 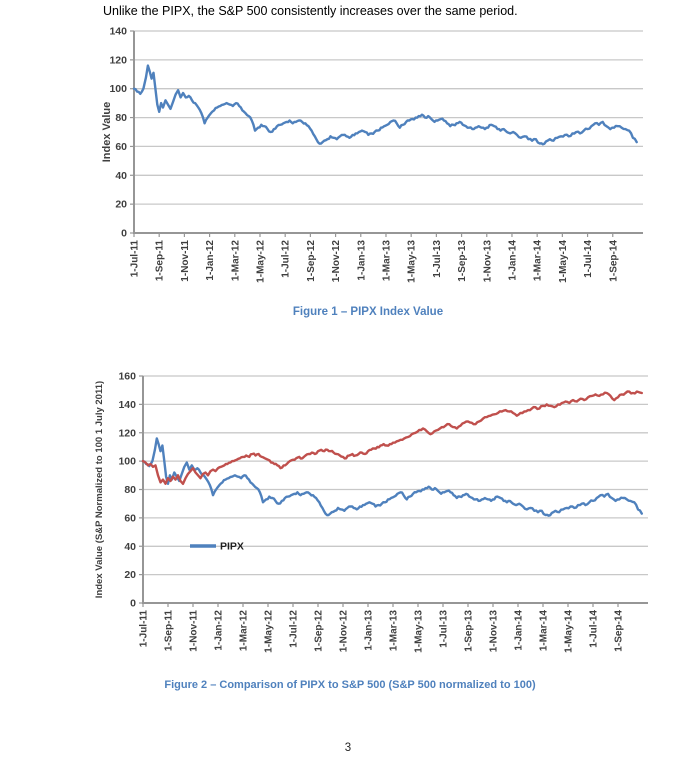 I want to click on s-p-500-series-line, so click(x=392, y=437).